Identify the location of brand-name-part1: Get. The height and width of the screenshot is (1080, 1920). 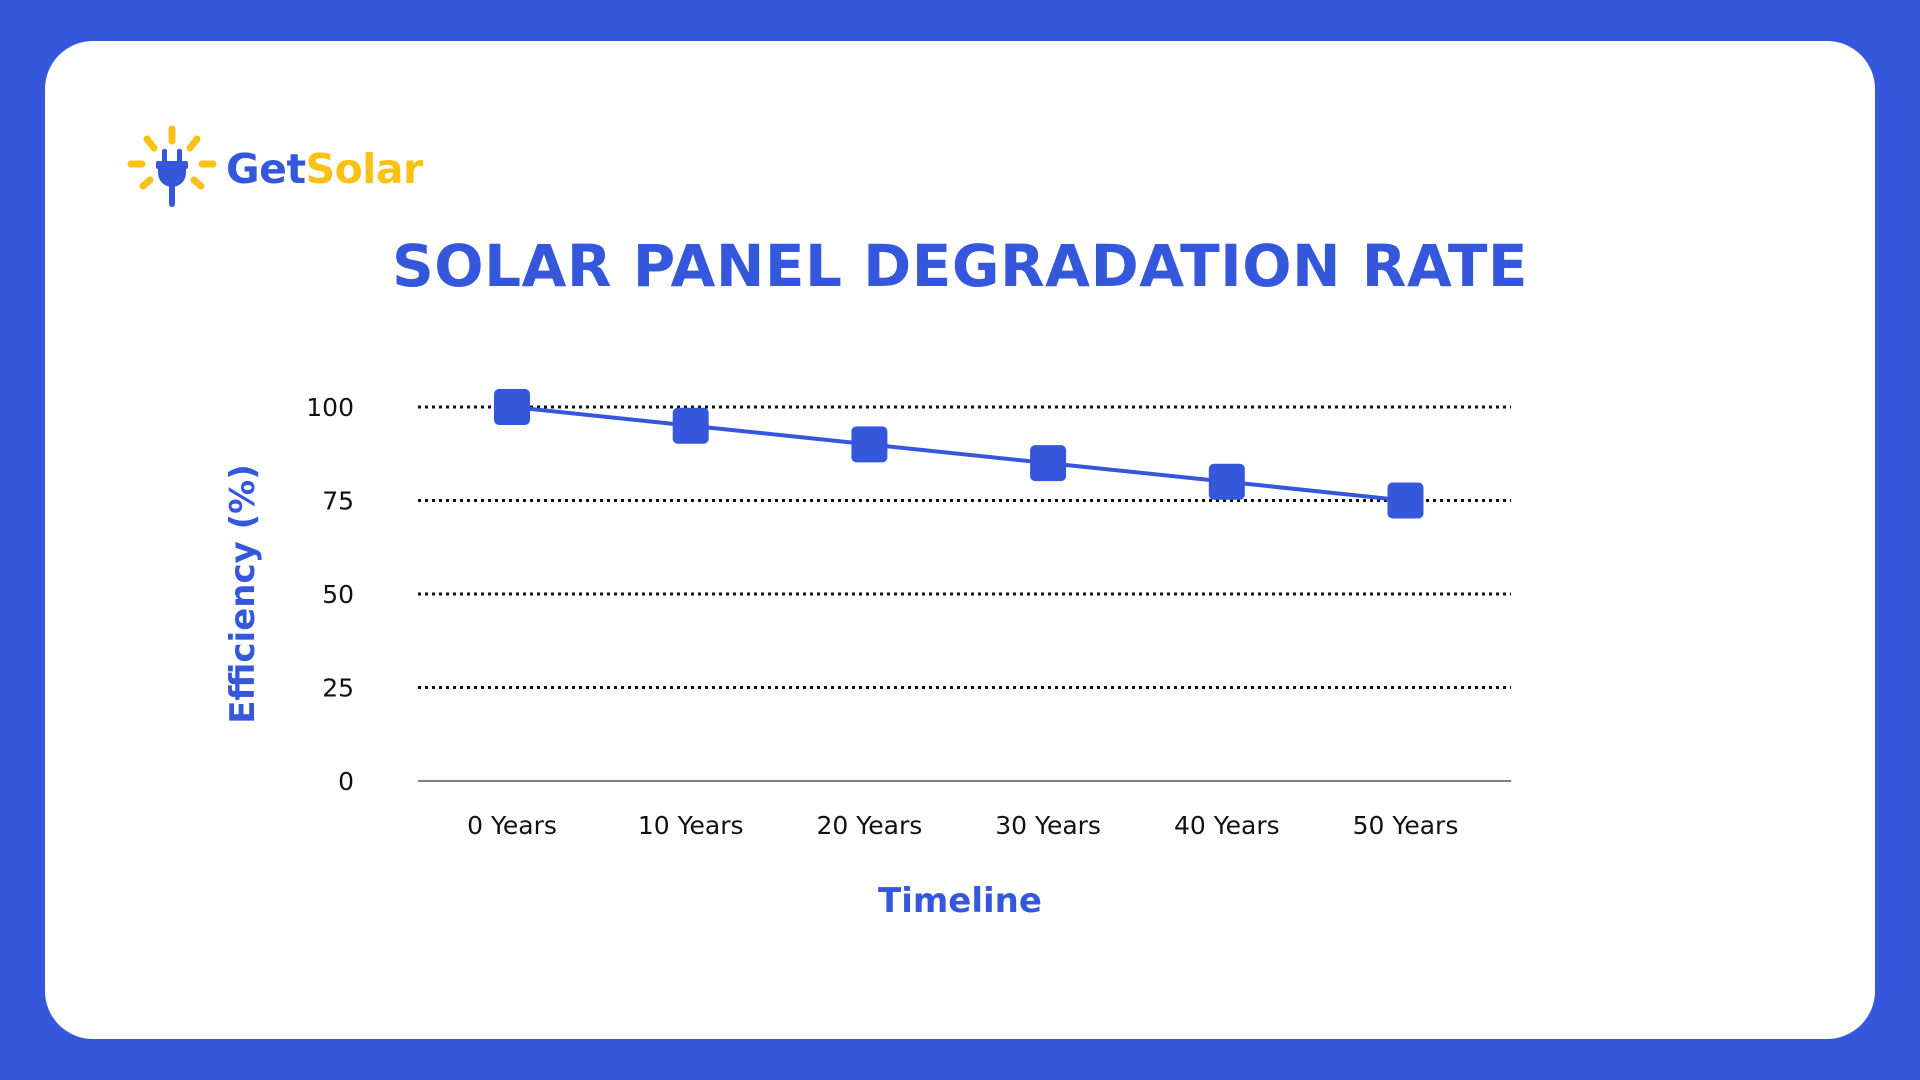
(266, 169).